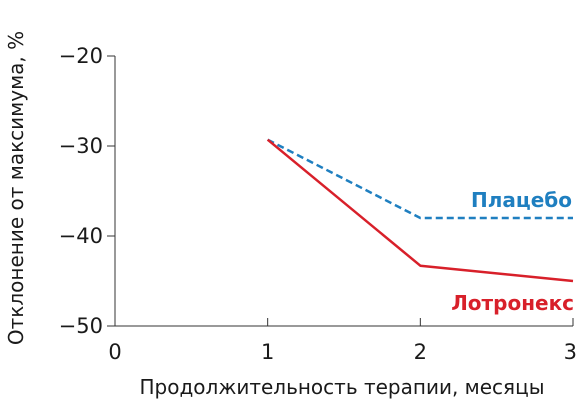  Describe the element at coordinates (81, 326) in the screenshot. I see `y-tick-label: −50` at that location.